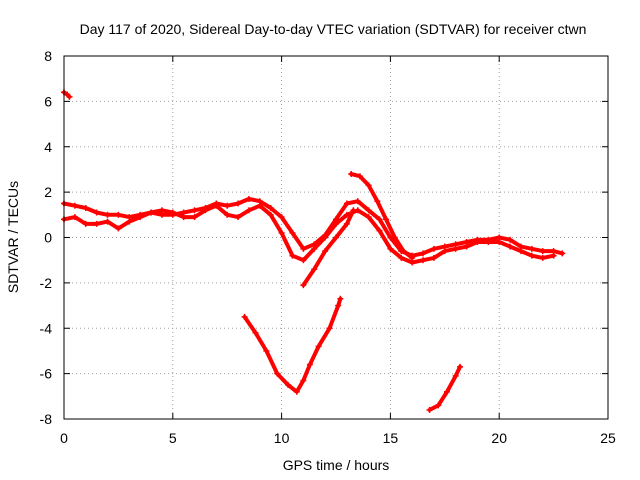  I want to click on x-tick-label: 25, so click(608, 438).